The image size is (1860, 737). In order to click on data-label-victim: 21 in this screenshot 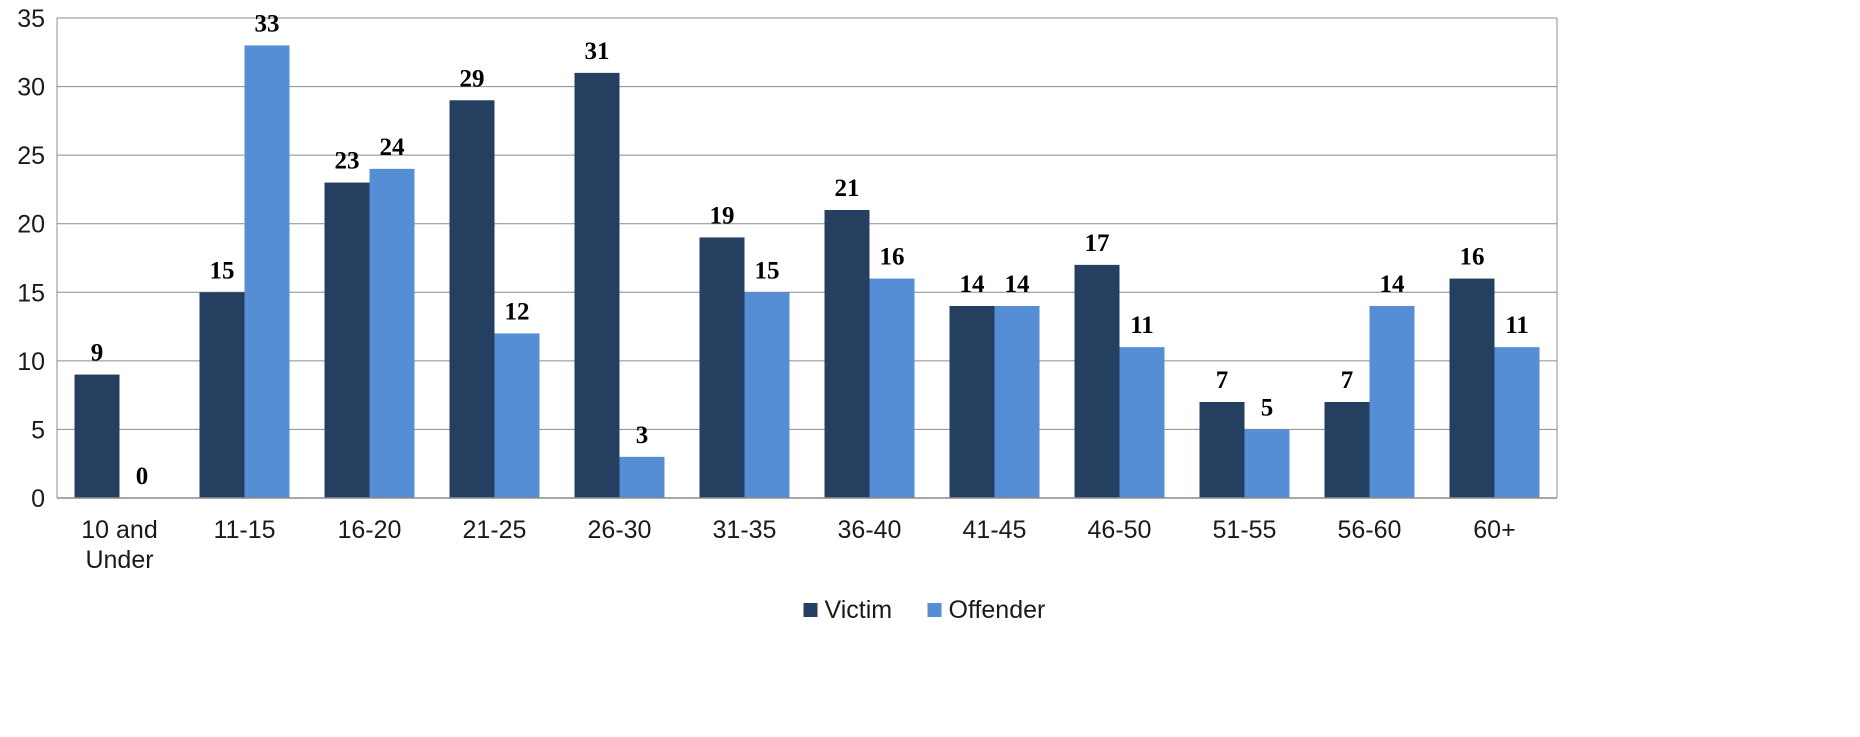, I will do `click(847, 188)`.